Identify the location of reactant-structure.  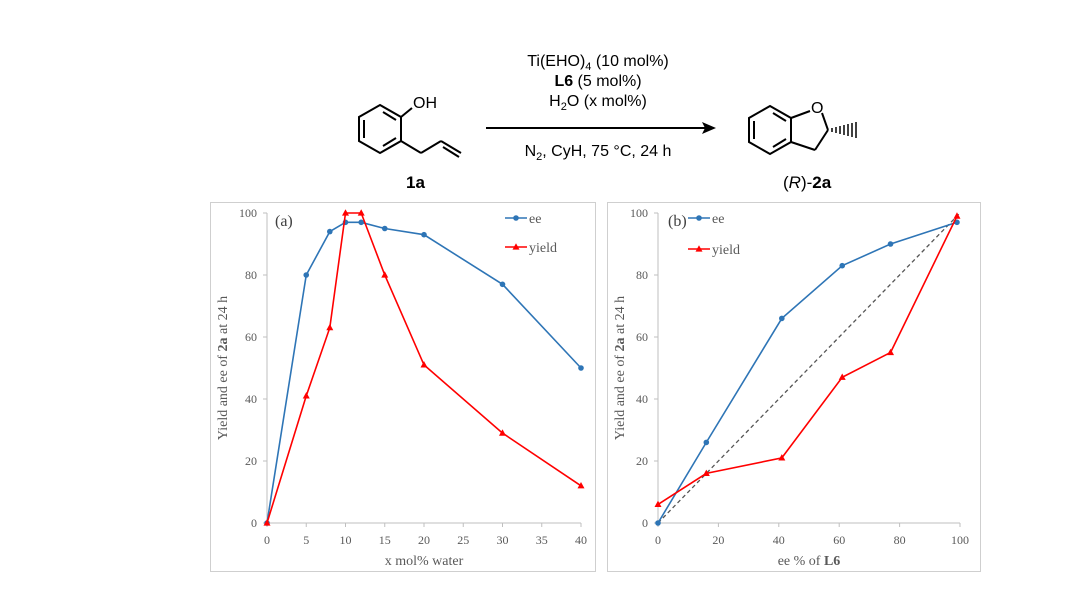
(410, 130).